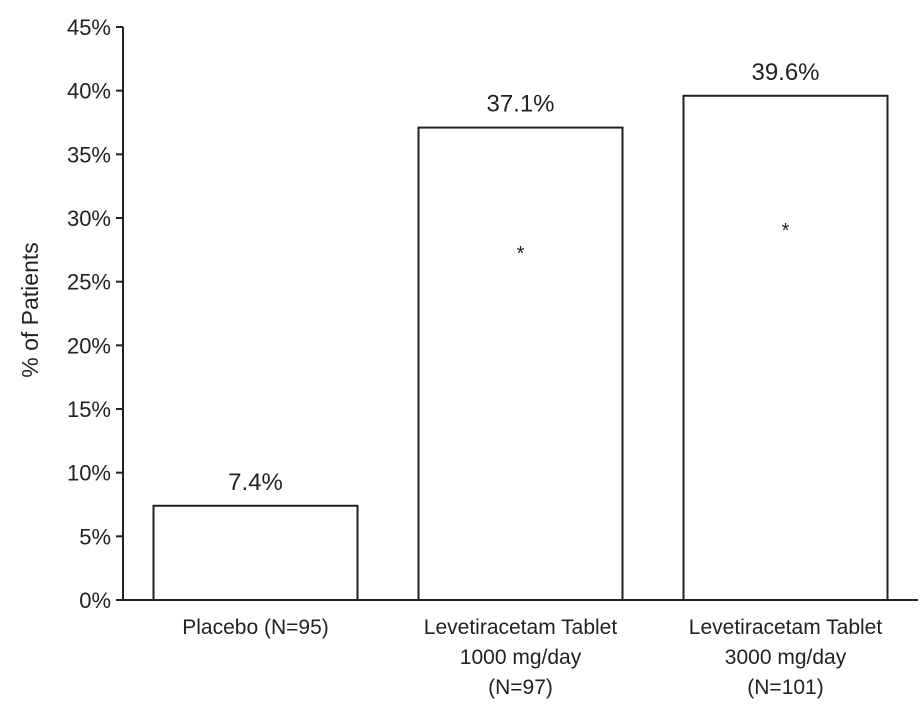 The height and width of the screenshot is (712, 924). I want to click on data-label: 37.1%, so click(520, 104).